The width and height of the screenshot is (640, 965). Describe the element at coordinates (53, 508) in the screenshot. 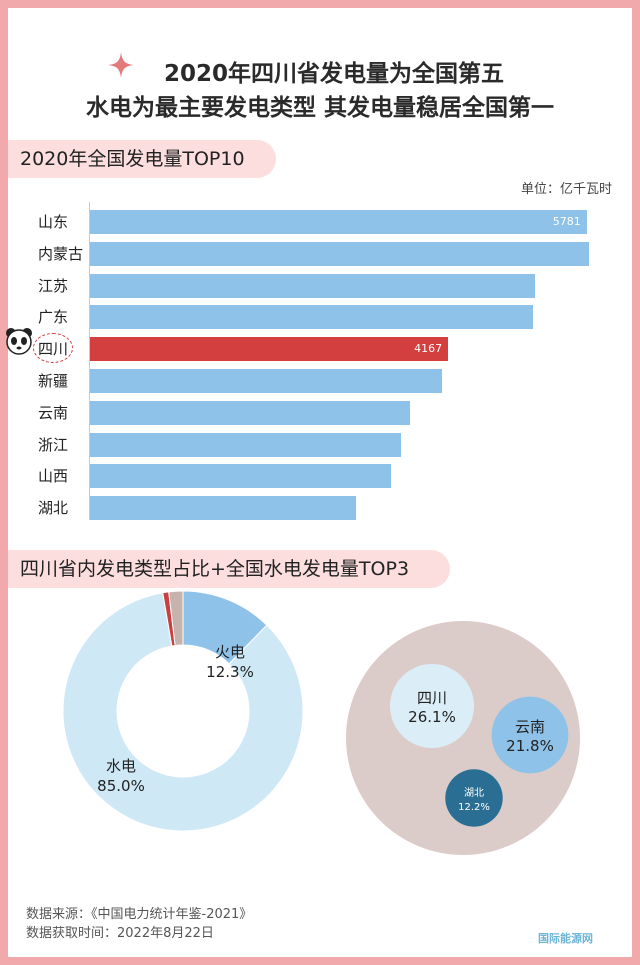

I see `category-label: 湖北` at that location.